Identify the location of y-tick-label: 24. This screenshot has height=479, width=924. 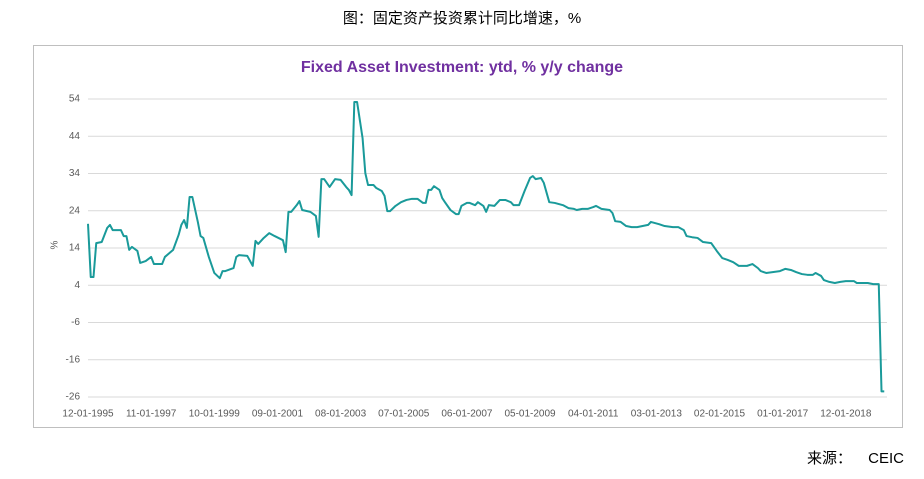
(75, 210).